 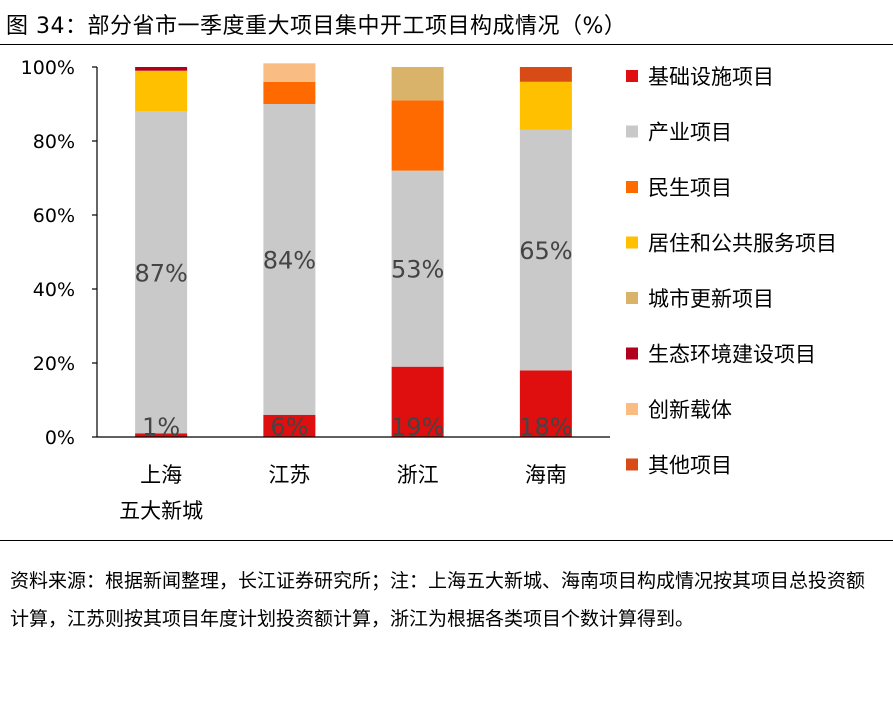 What do you see at coordinates (690, 466) in the screenshot?
I see `legend-label: 其他项目` at bounding box center [690, 466].